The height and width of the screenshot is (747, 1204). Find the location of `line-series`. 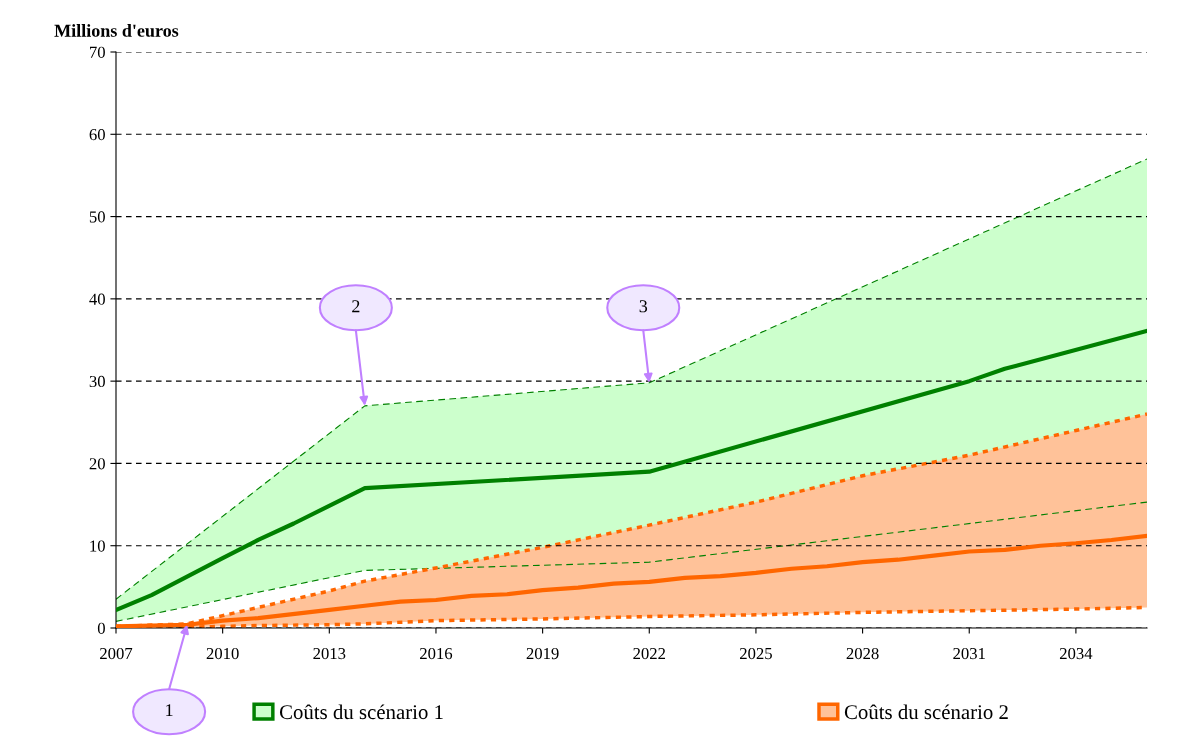

line-series is located at coordinates (631, 561).